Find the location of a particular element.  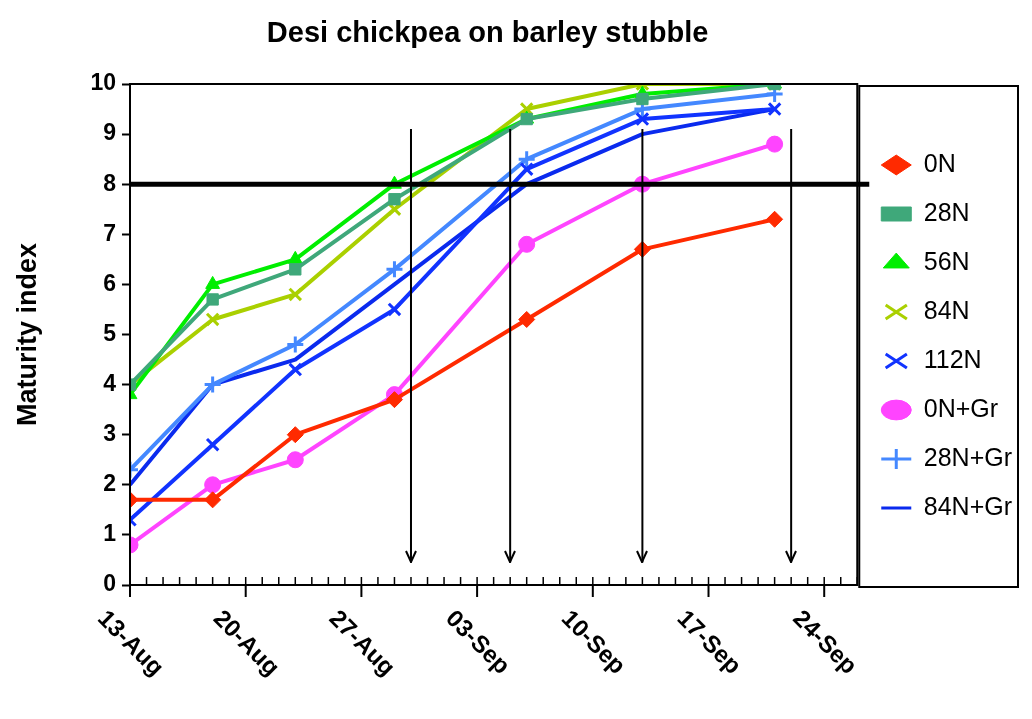

y-tick-label: 1 is located at coordinates (110, 533).